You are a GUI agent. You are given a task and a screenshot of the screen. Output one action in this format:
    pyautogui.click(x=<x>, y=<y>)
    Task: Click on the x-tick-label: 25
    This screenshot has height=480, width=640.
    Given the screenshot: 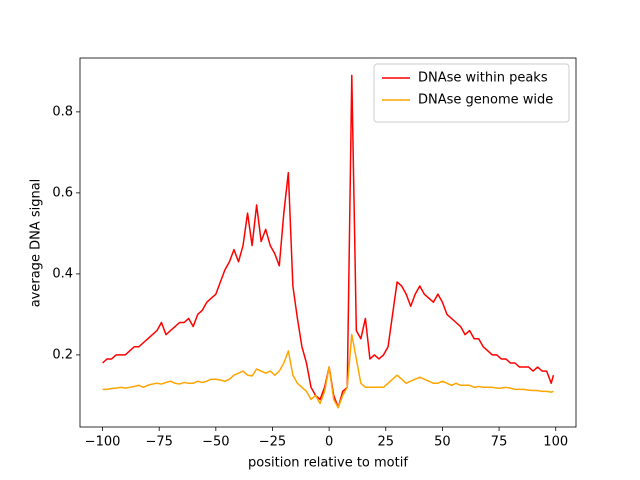 What is the action you would take?
    pyautogui.click(x=386, y=442)
    